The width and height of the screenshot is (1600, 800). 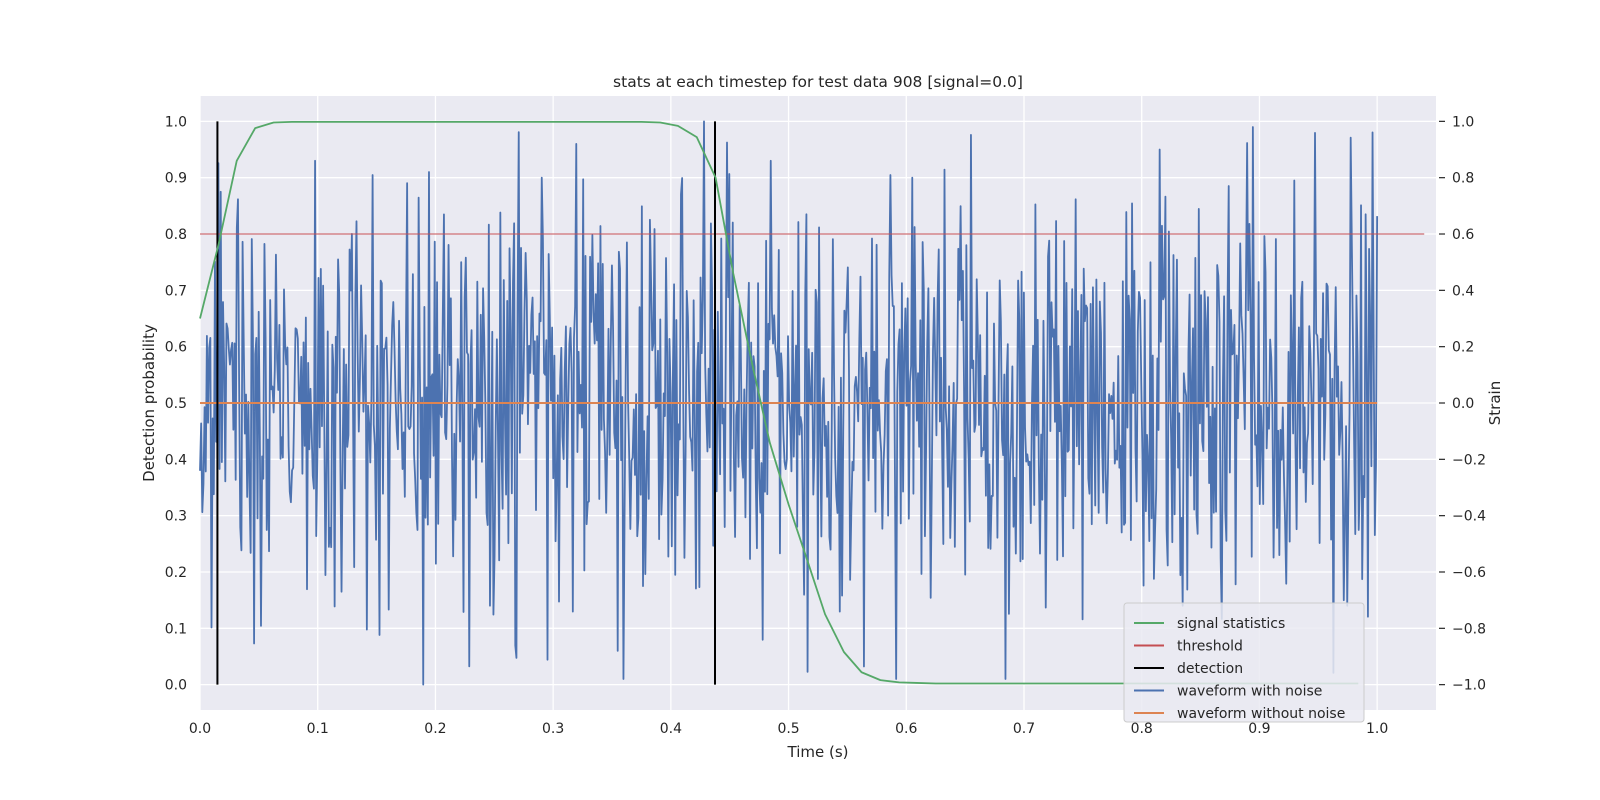 What do you see at coordinates (671, 729) in the screenshot?
I see `x-tick-label: 0.4` at bounding box center [671, 729].